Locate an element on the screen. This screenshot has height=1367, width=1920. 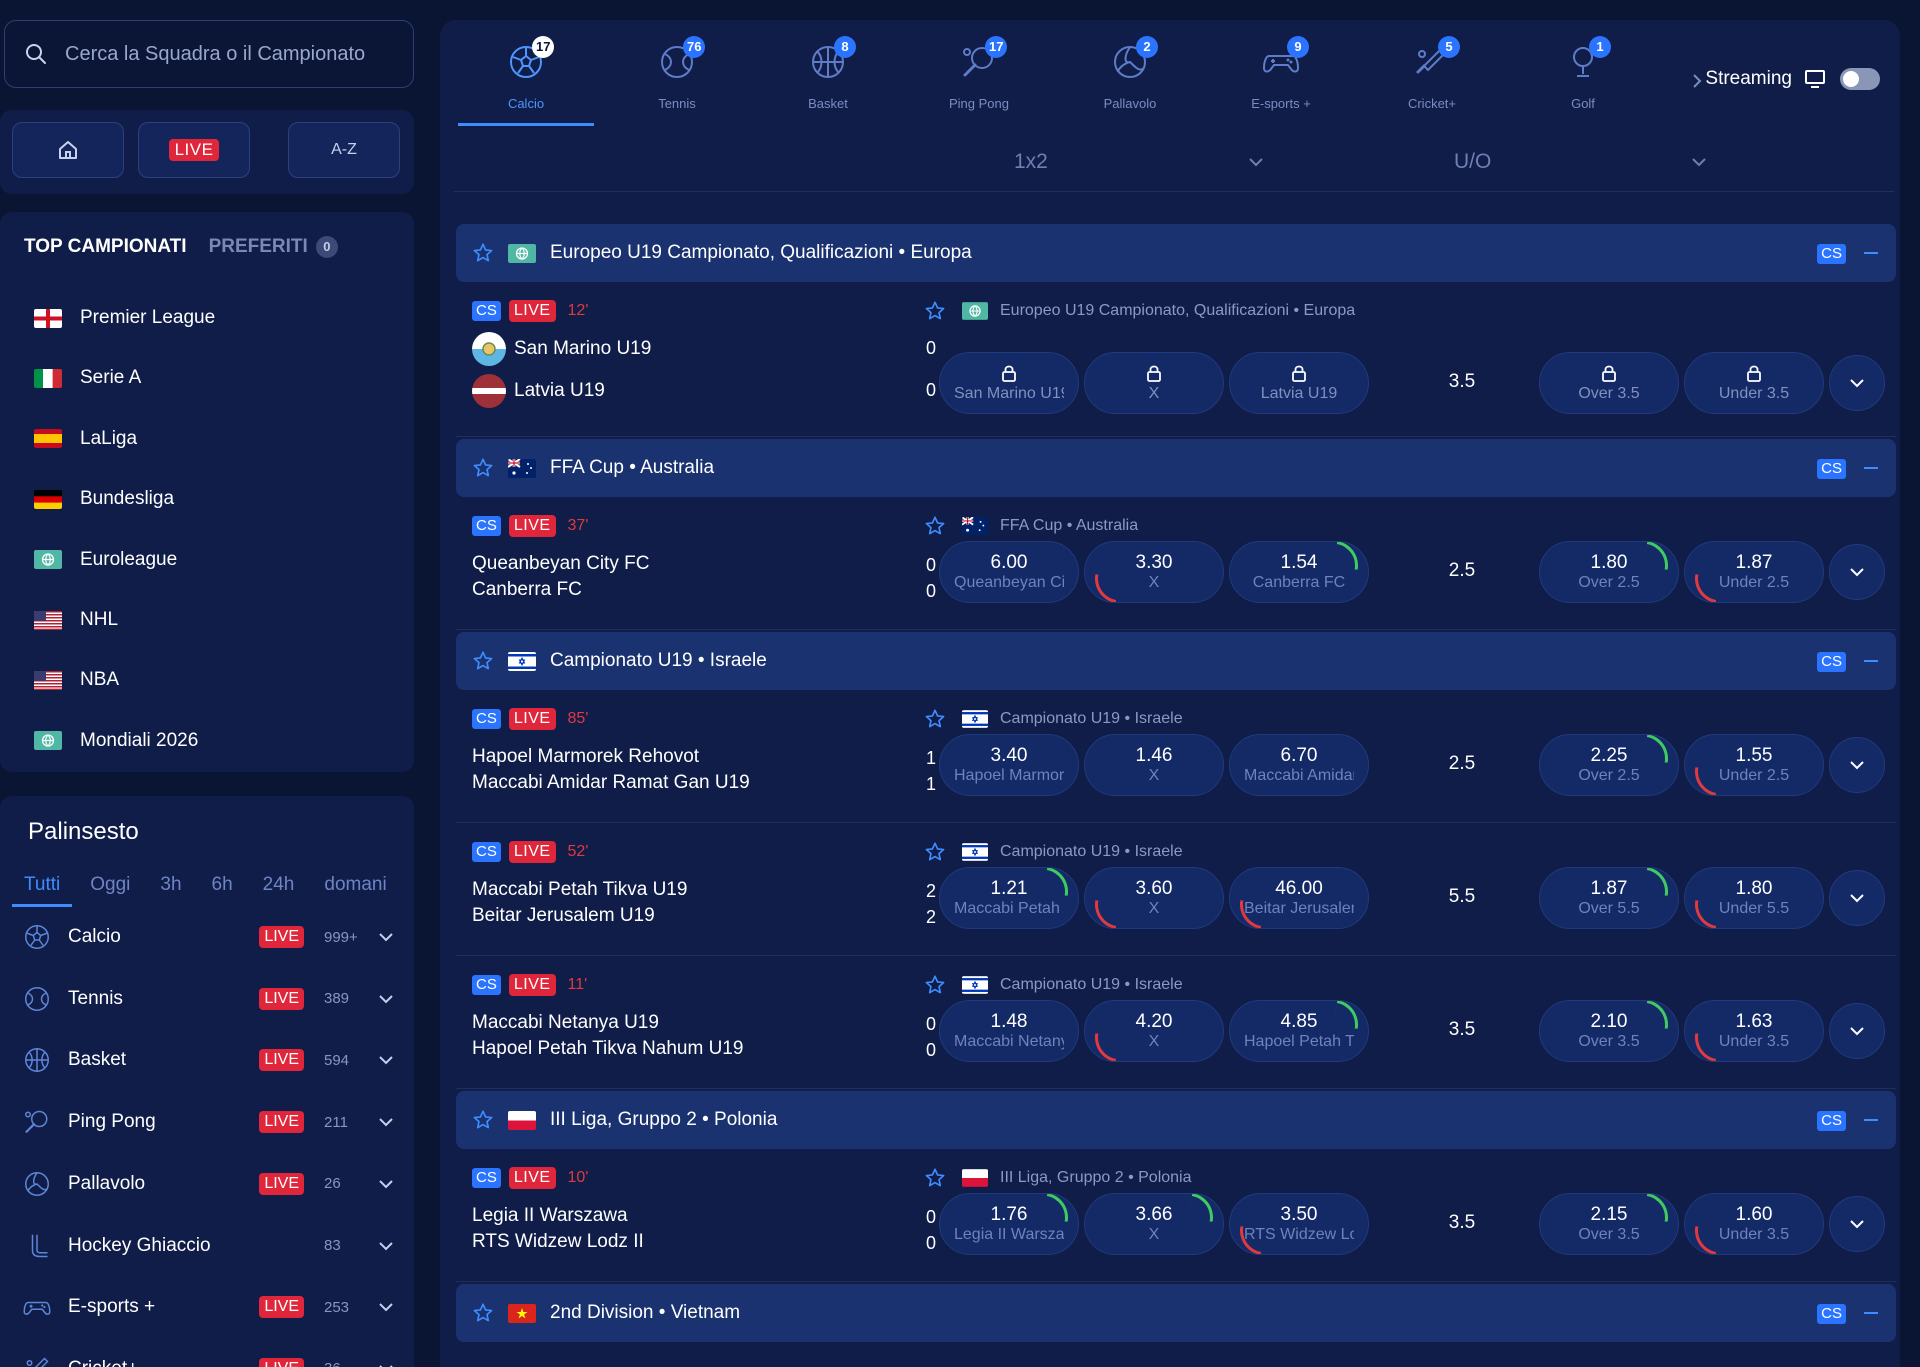
odd-button: 1.46 X is located at coordinates (1154, 765).